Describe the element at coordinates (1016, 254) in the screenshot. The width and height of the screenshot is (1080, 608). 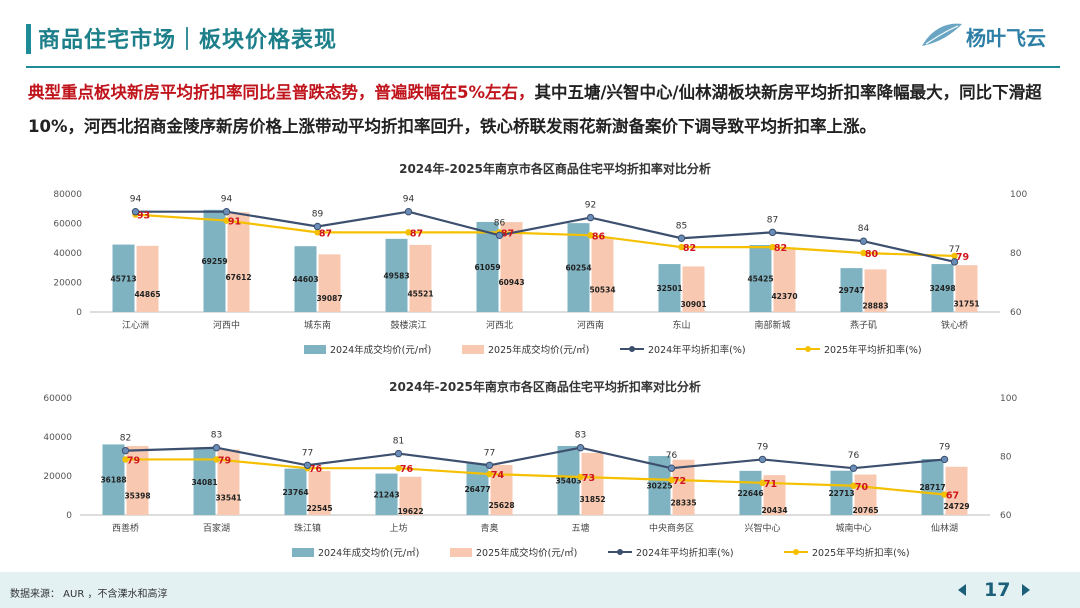
I see `c1-y-right-tick: 80` at that location.